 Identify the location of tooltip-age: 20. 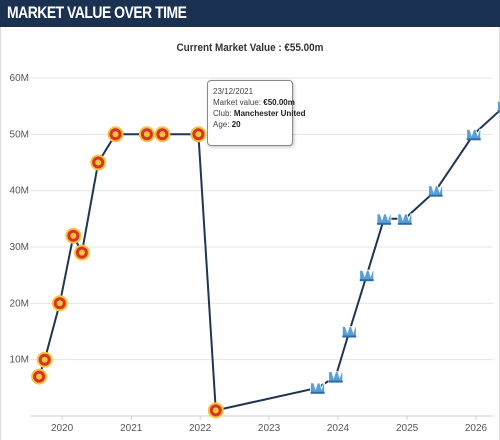
(236, 124).